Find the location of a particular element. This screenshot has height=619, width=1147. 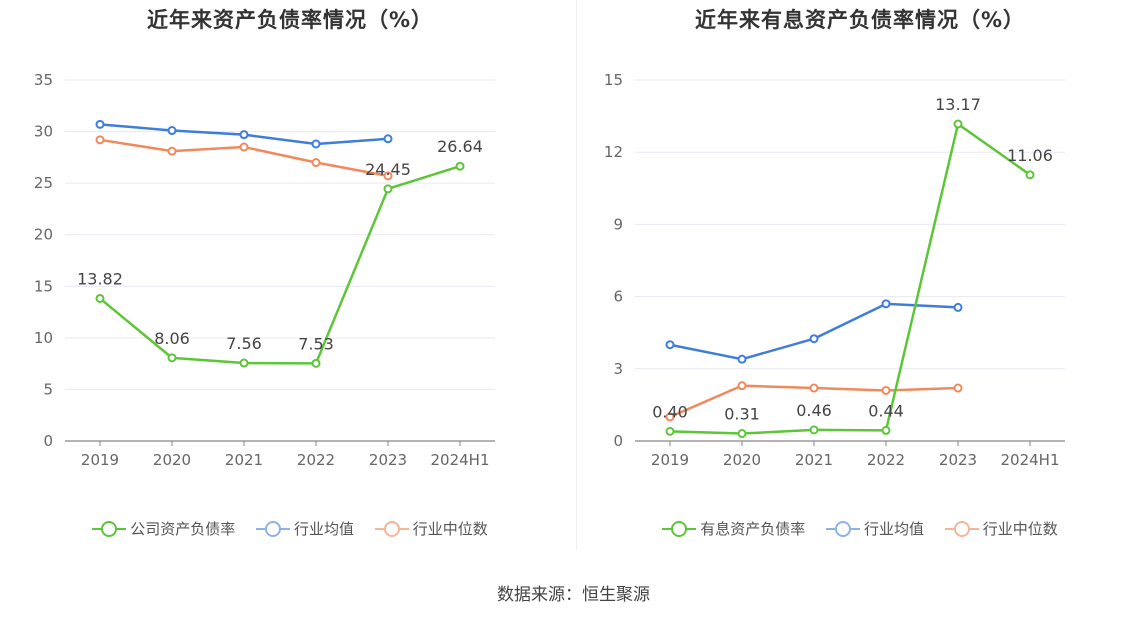

data-label: 0.46 is located at coordinates (814, 410).